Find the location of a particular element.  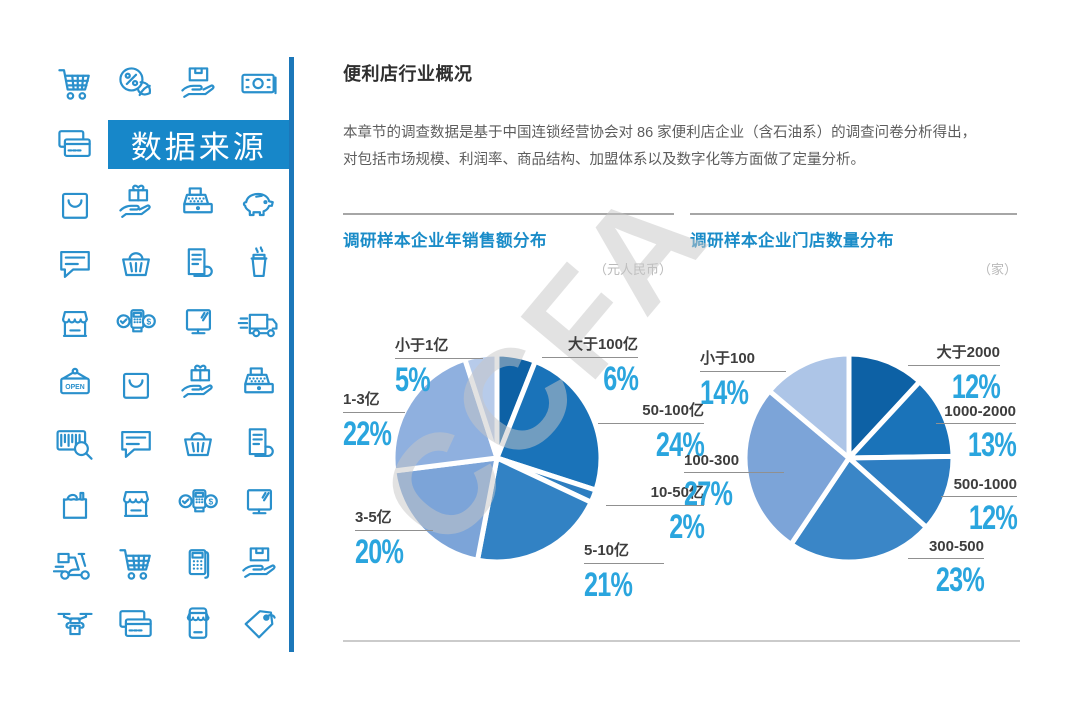

chart2-top-divider is located at coordinates (853, 214).